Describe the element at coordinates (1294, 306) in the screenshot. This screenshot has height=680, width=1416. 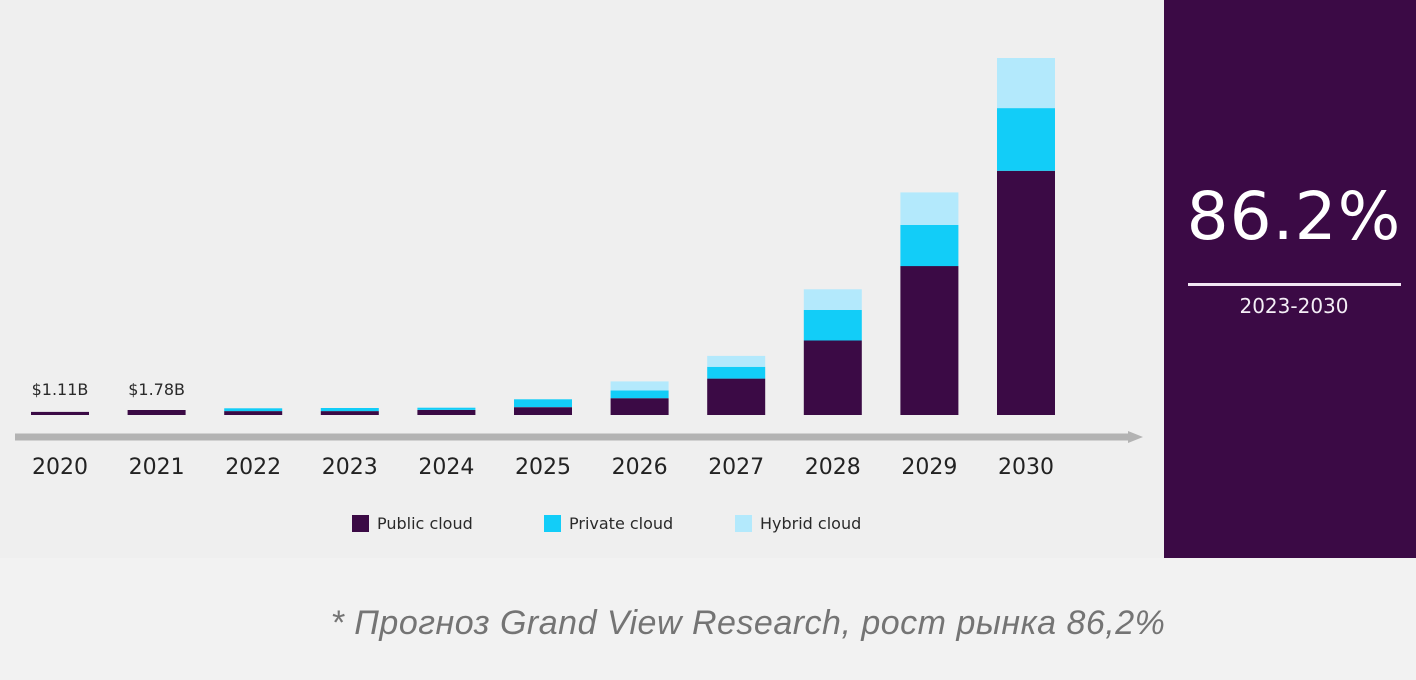
I see `growth-period: 2023-2030` at that location.